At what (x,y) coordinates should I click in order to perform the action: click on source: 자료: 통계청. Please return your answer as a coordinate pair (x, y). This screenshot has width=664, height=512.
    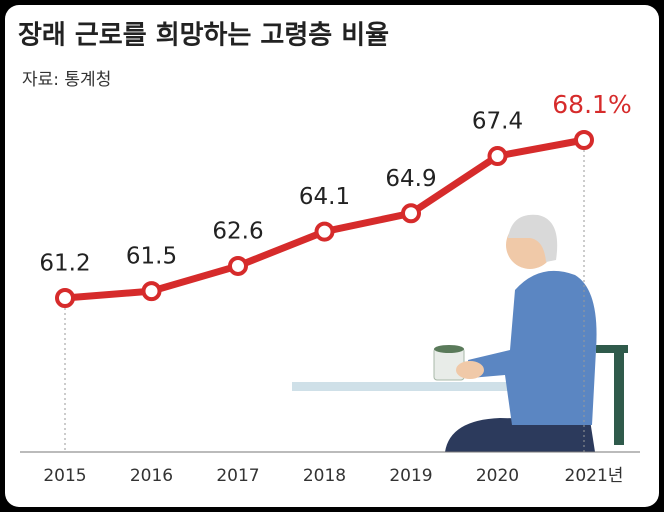
    Looking at the image, I should click on (66, 80).